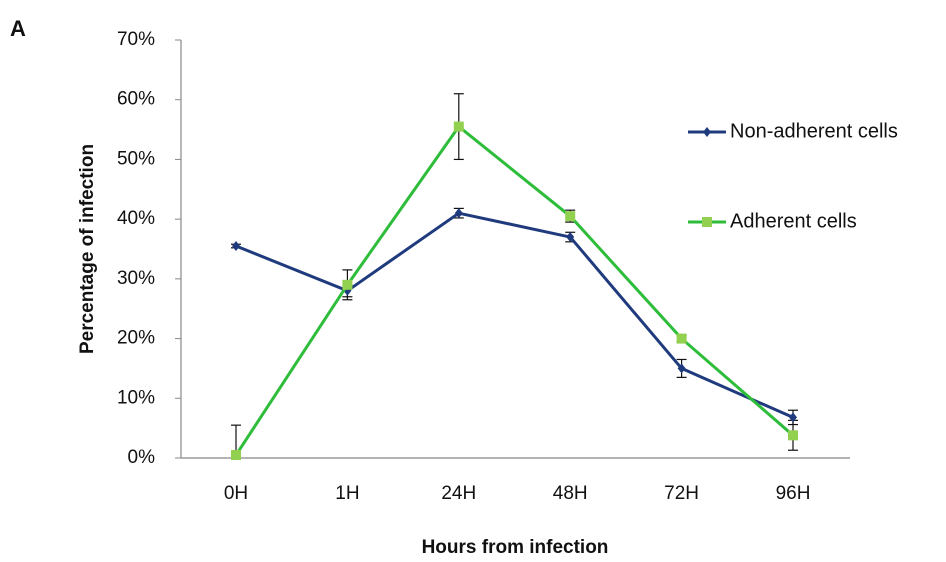 Image resolution: width=946 pixels, height=562 pixels. What do you see at coordinates (18, 28) in the screenshot?
I see `panel-label: A` at bounding box center [18, 28].